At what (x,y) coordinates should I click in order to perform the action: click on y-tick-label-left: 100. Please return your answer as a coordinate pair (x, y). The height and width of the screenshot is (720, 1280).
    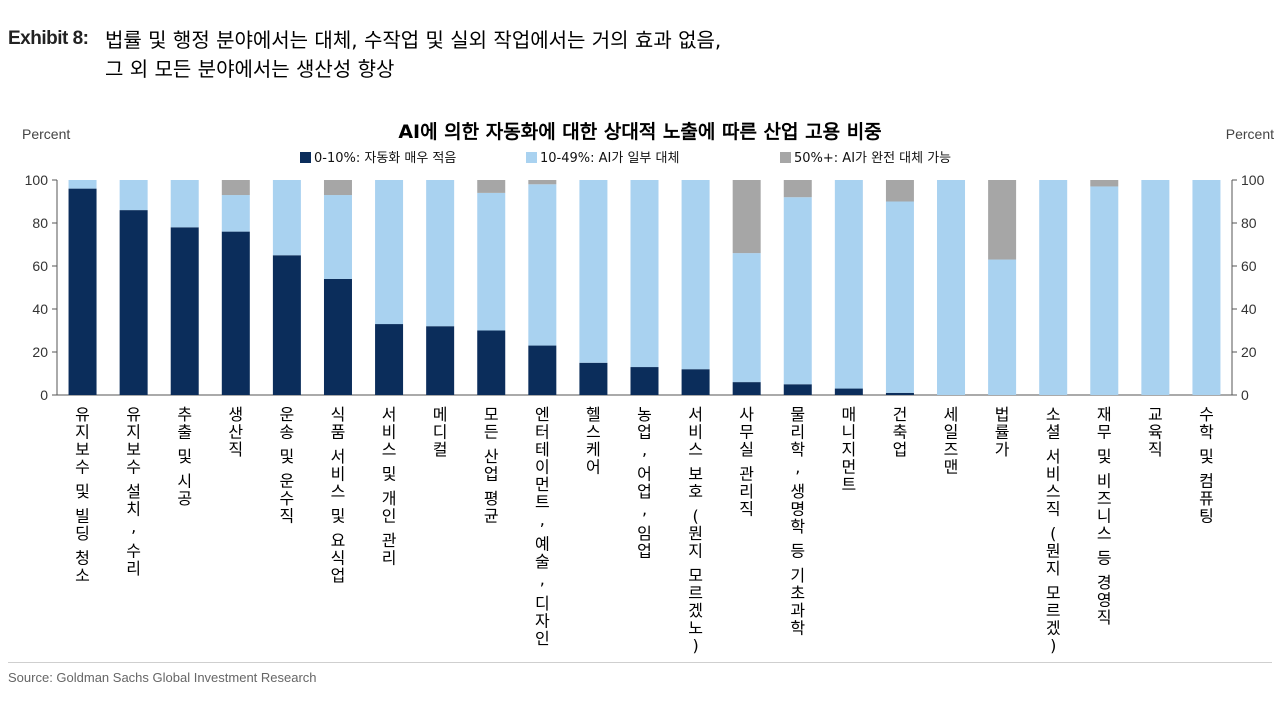
    Looking at the image, I should click on (37, 180).